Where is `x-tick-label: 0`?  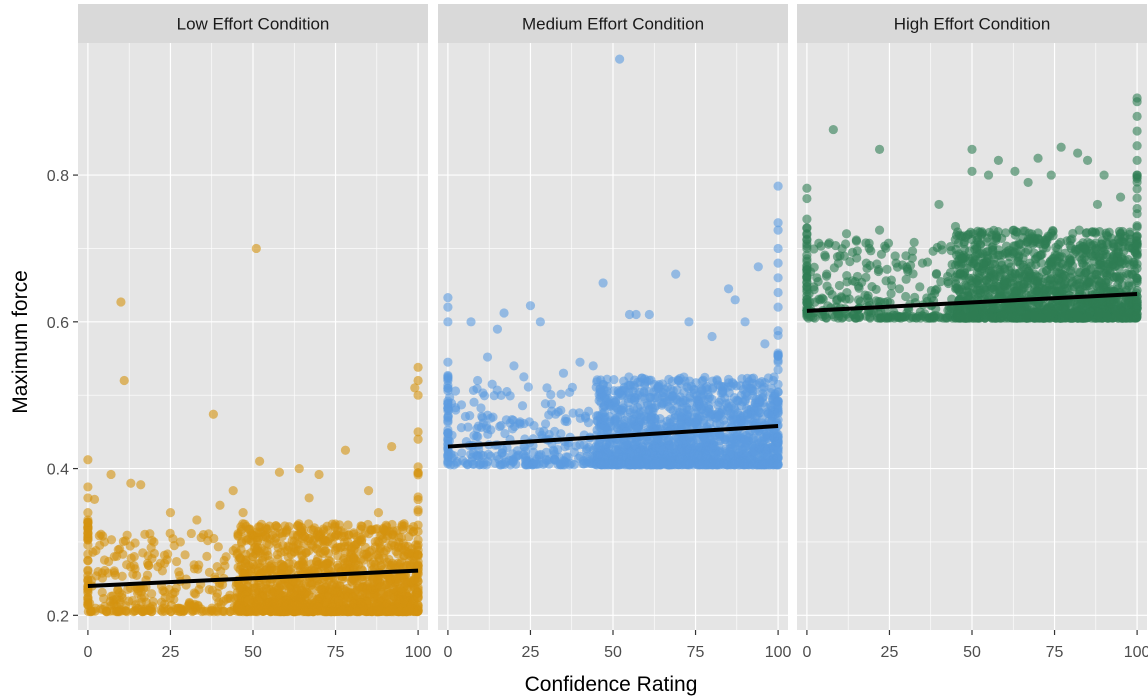 x-tick-label: 0 is located at coordinates (447, 652).